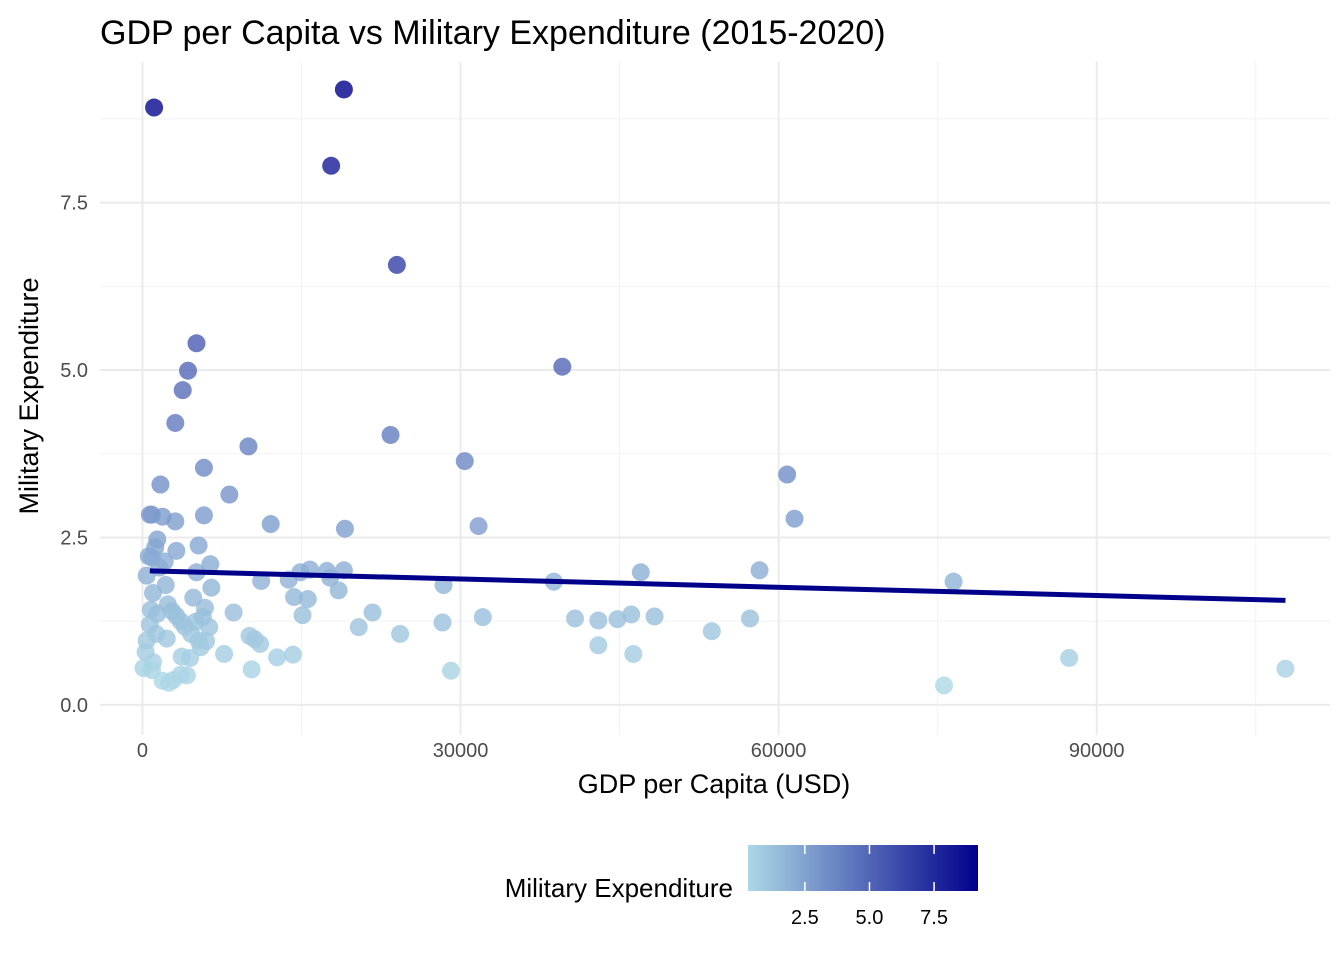 The image size is (1344, 960). I want to click on legend-tick-label: 5.0, so click(870, 918).